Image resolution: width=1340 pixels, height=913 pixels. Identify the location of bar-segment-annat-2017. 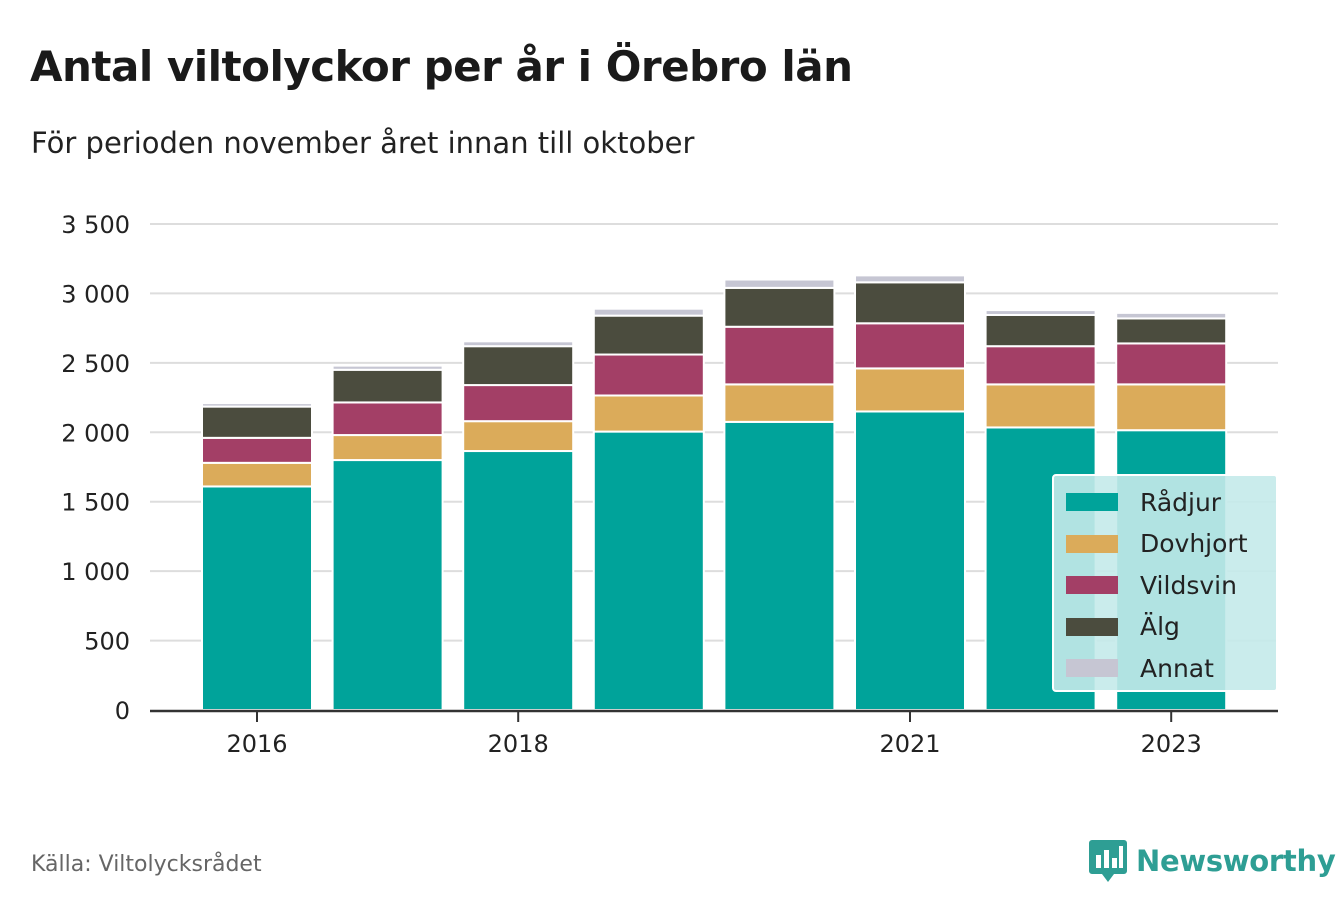
(387, 367).